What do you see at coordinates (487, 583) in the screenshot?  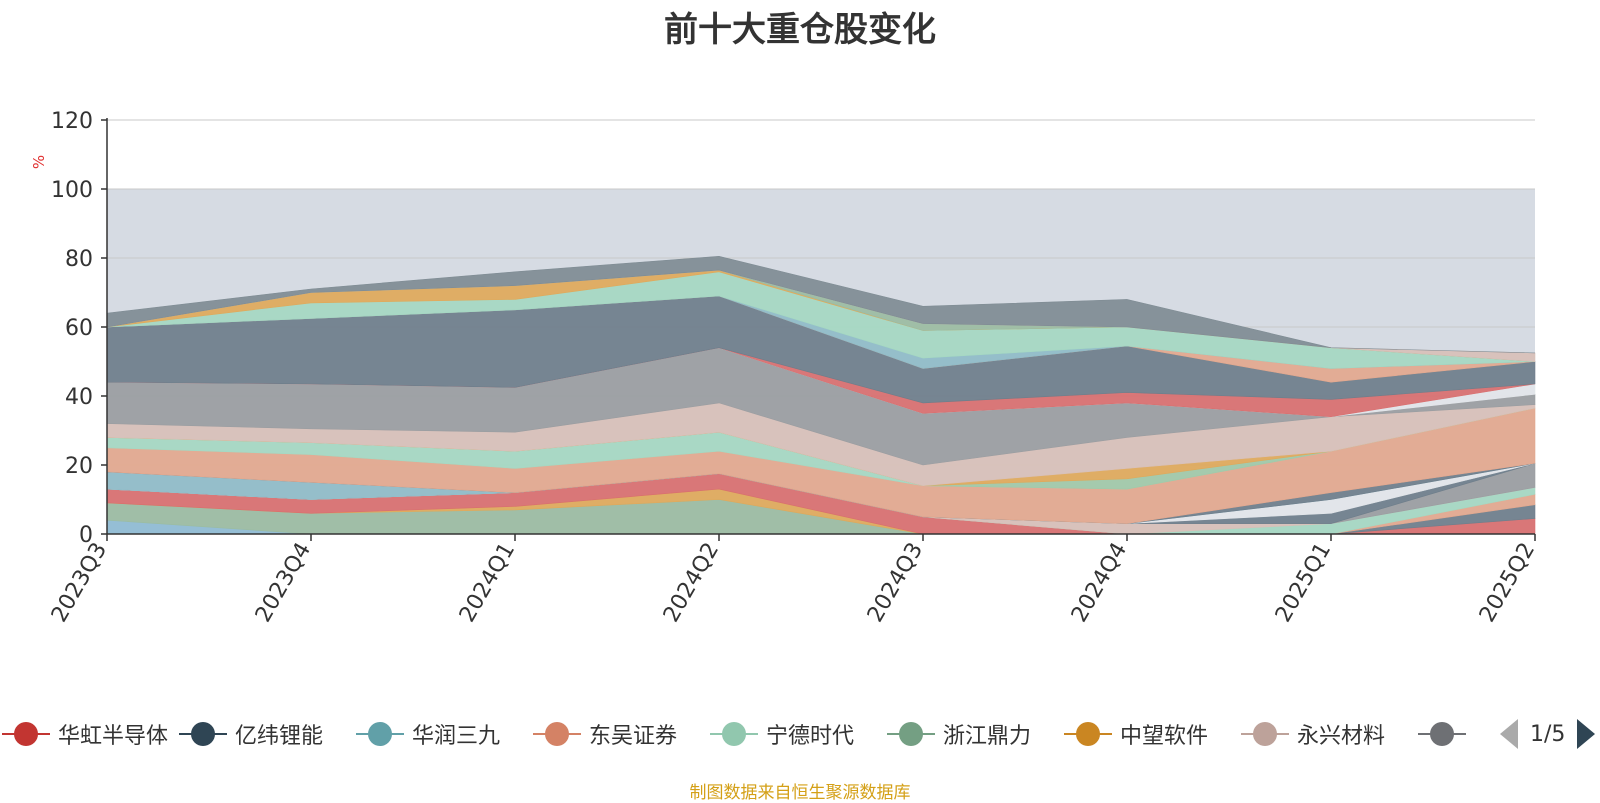 I see `x-tick-label: 2024Q1` at bounding box center [487, 583].